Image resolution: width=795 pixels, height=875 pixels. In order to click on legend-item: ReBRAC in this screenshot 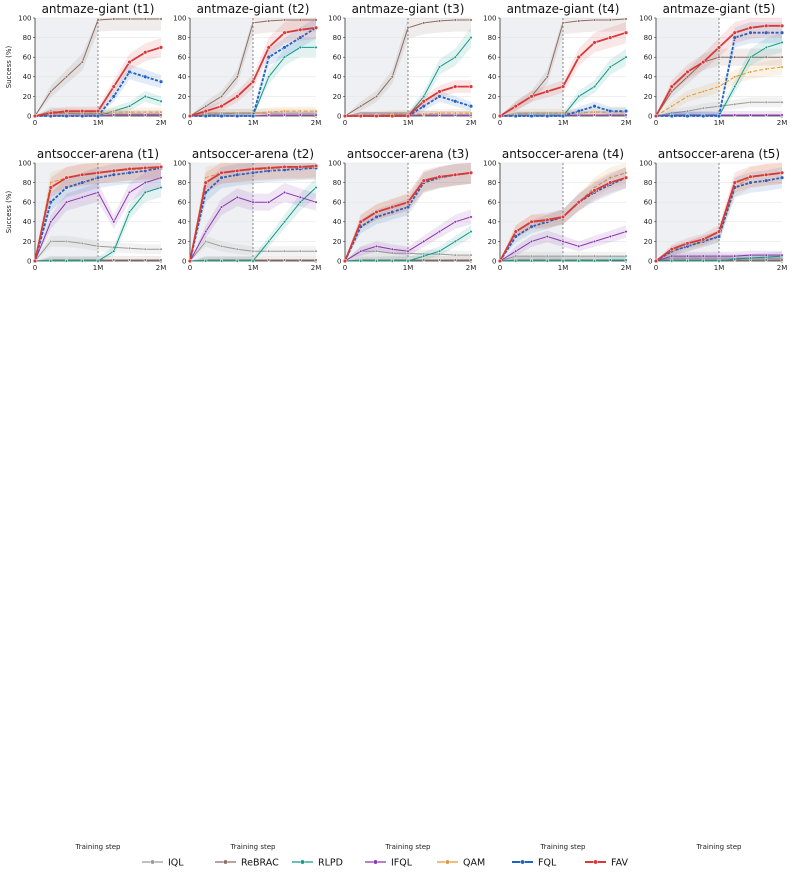, I will do `click(247, 863)`.